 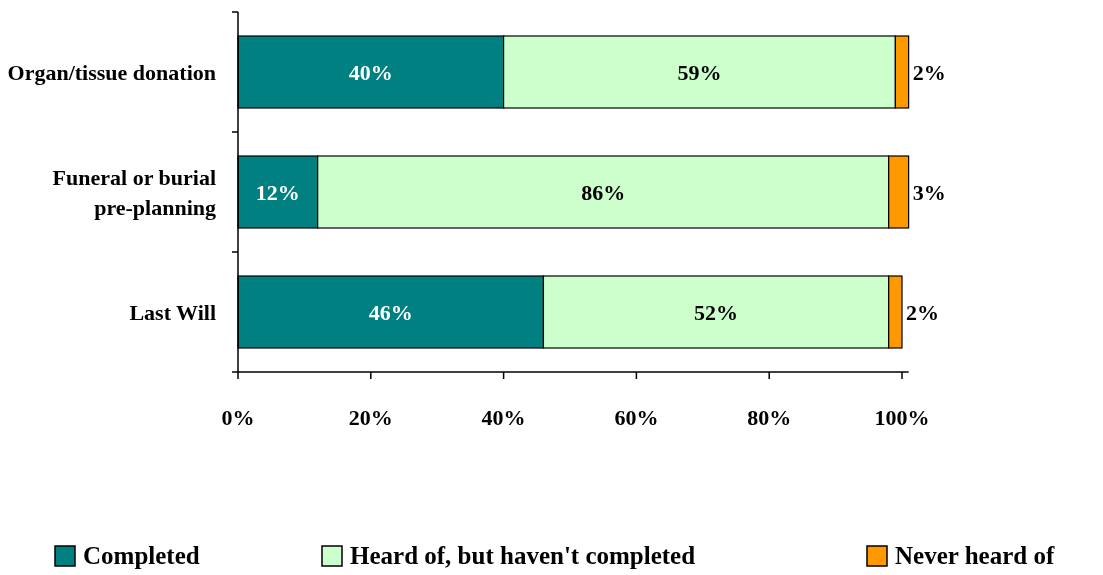 What do you see at coordinates (111, 72) in the screenshot?
I see `y-tick-label: Organ/tissue donation` at bounding box center [111, 72].